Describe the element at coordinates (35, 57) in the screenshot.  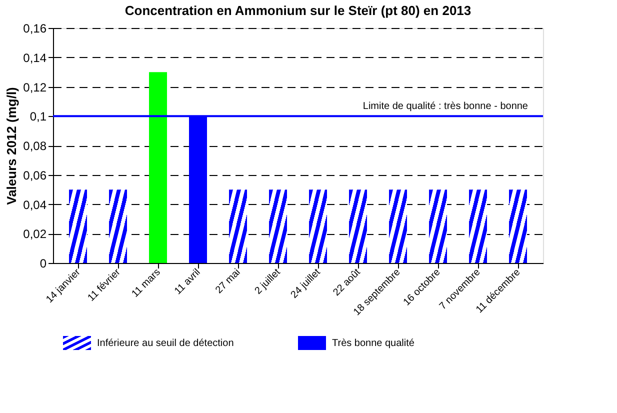
I see `y-tick-label: 0,14` at that location.